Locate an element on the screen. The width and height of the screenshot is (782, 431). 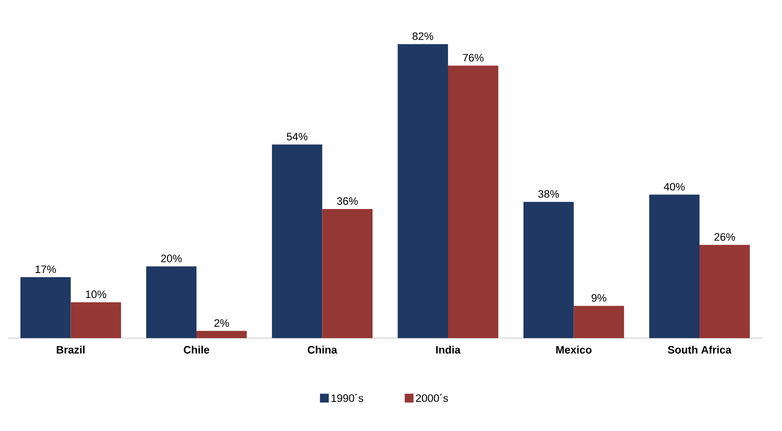
data-label: 40% is located at coordinates (674, 186).